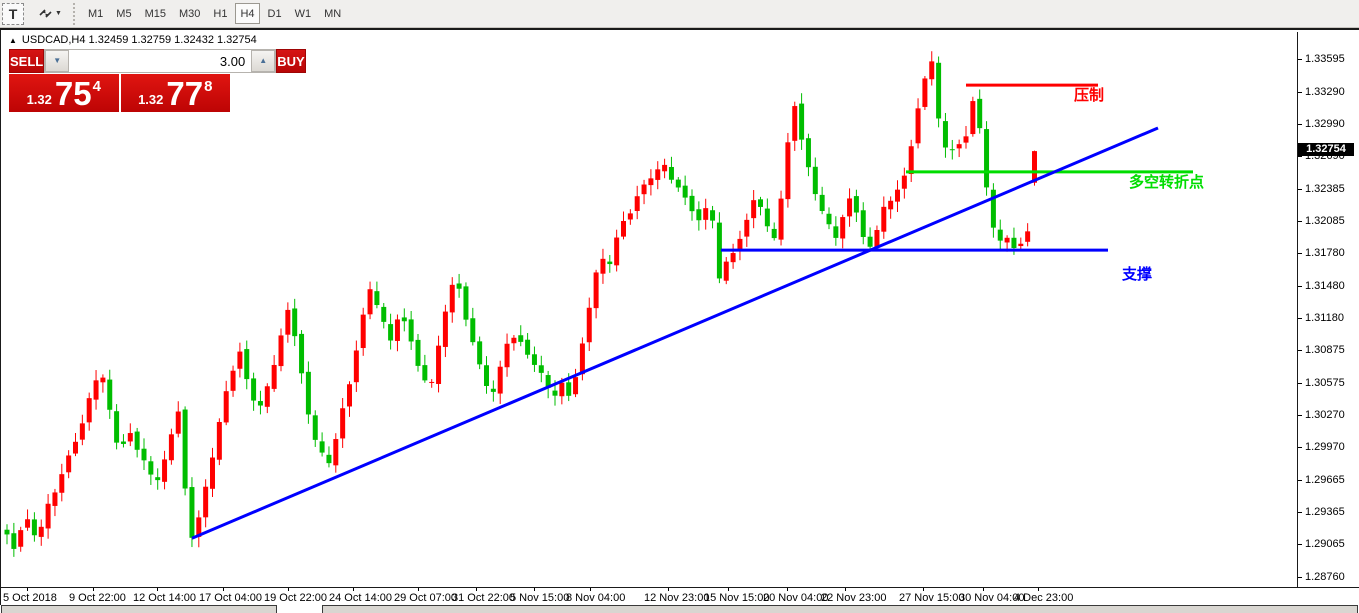 This screenshot has width=1359, height=613. I want to click on price-axis-label: 1.33595, so click(1325, 59).